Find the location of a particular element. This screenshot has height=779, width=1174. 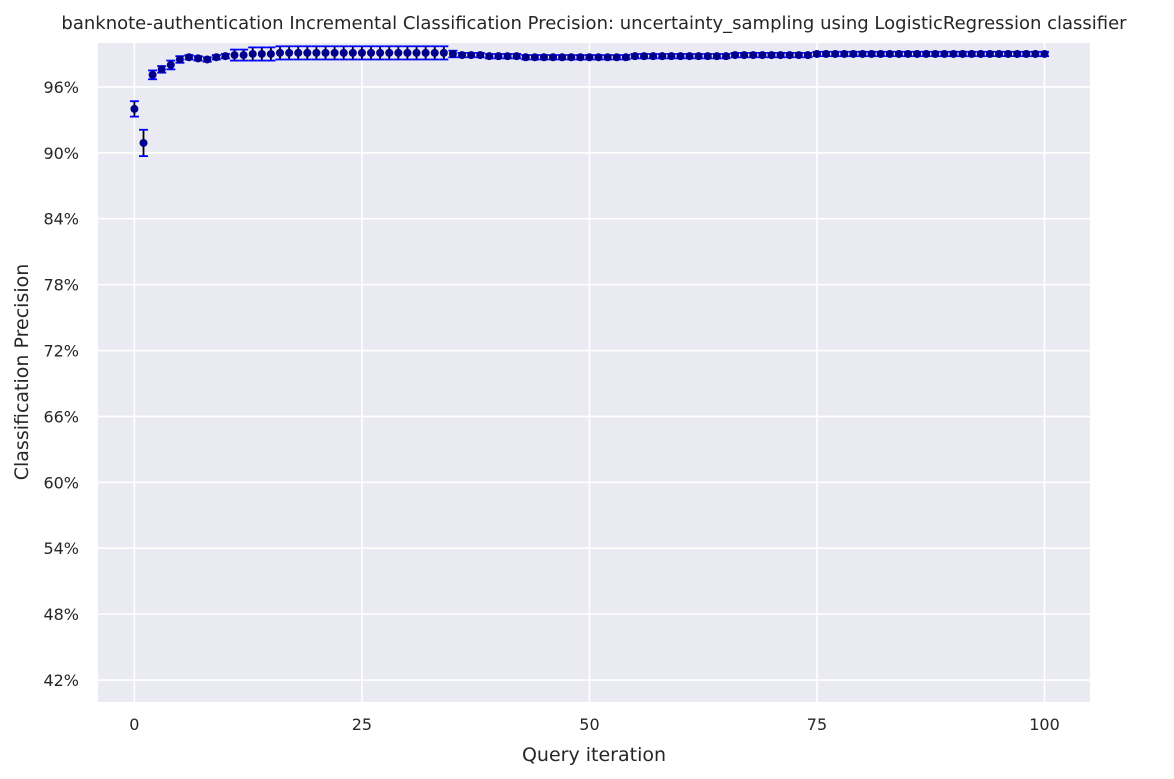

x-tick-label: 25 is located at coordinates (362, 724).